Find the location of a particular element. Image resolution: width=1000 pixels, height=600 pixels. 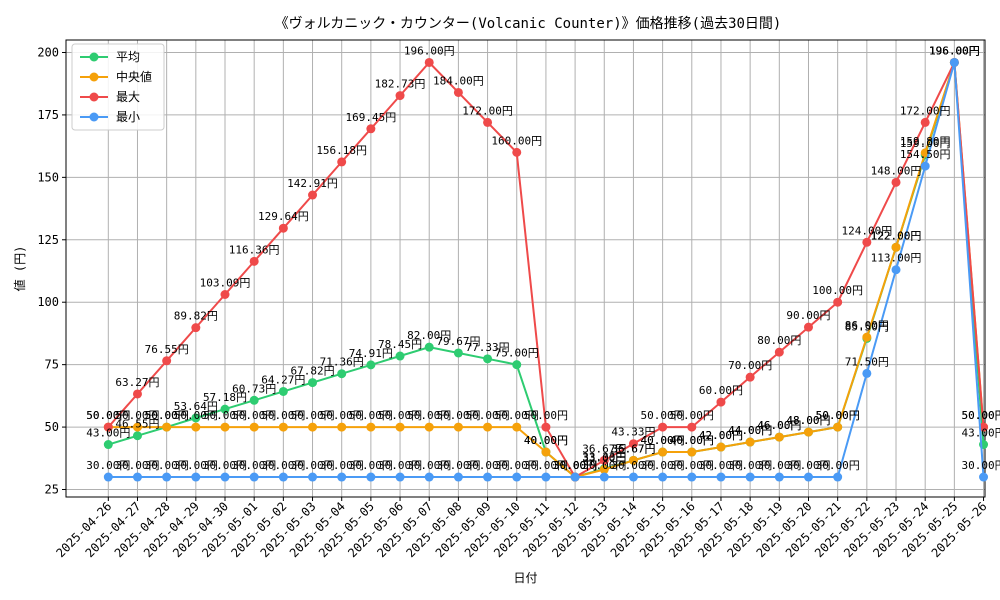

data-label: 159.00円 is located at coordinates (925, 143).